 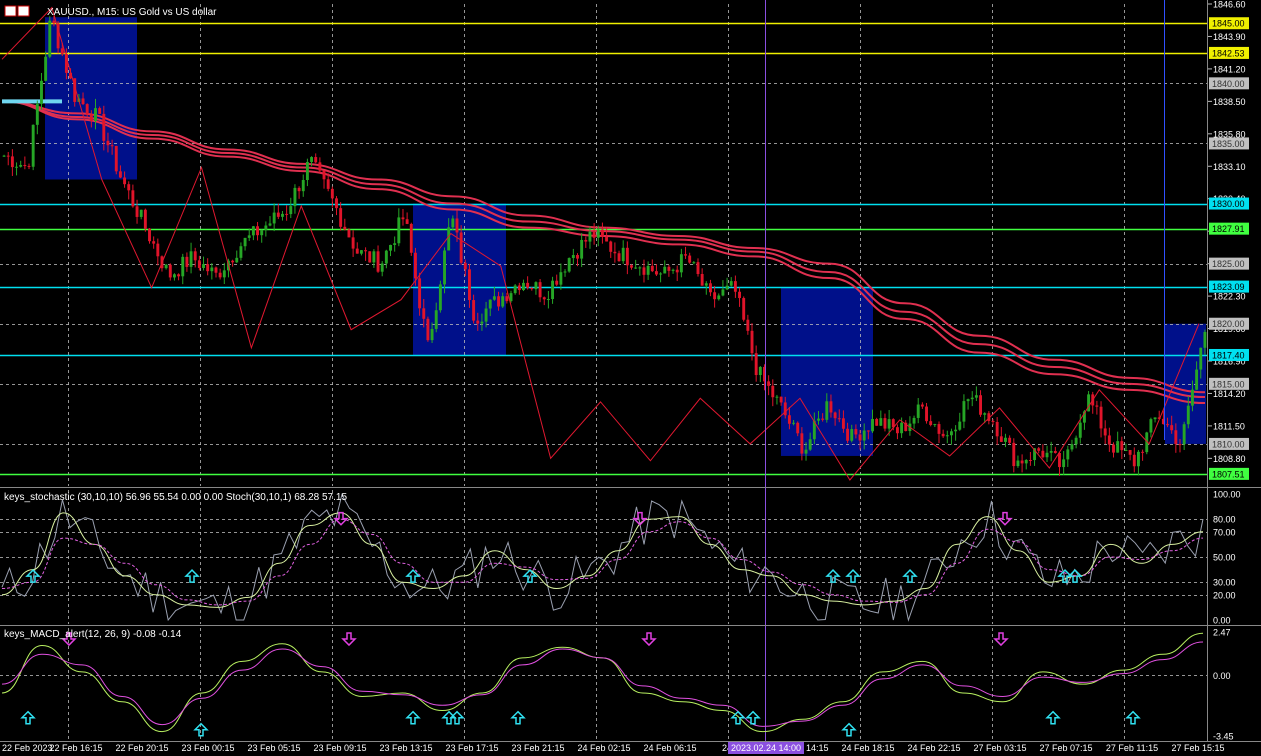 I want to click on price-tag-label: 1835.00, so click(x=1228, y=144).